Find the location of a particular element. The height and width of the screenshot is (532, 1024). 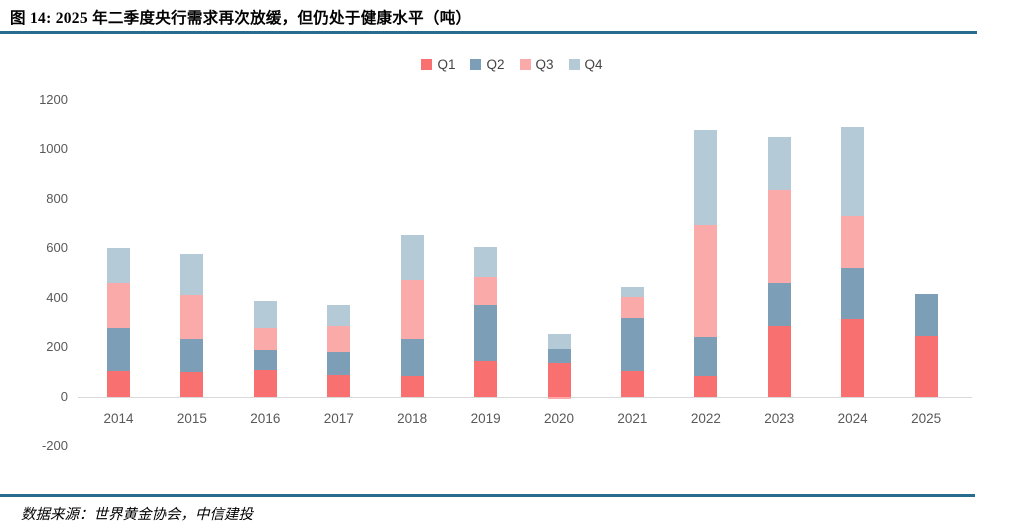

bar-segment-q3-2019 is located at coordinates (486, 291).